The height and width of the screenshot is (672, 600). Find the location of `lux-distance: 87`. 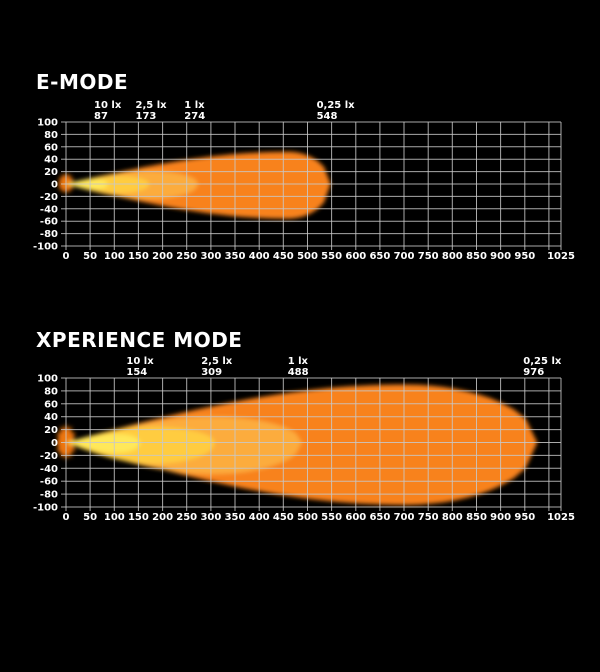

lux-distance: 87 is located at coordinates (101, 116).